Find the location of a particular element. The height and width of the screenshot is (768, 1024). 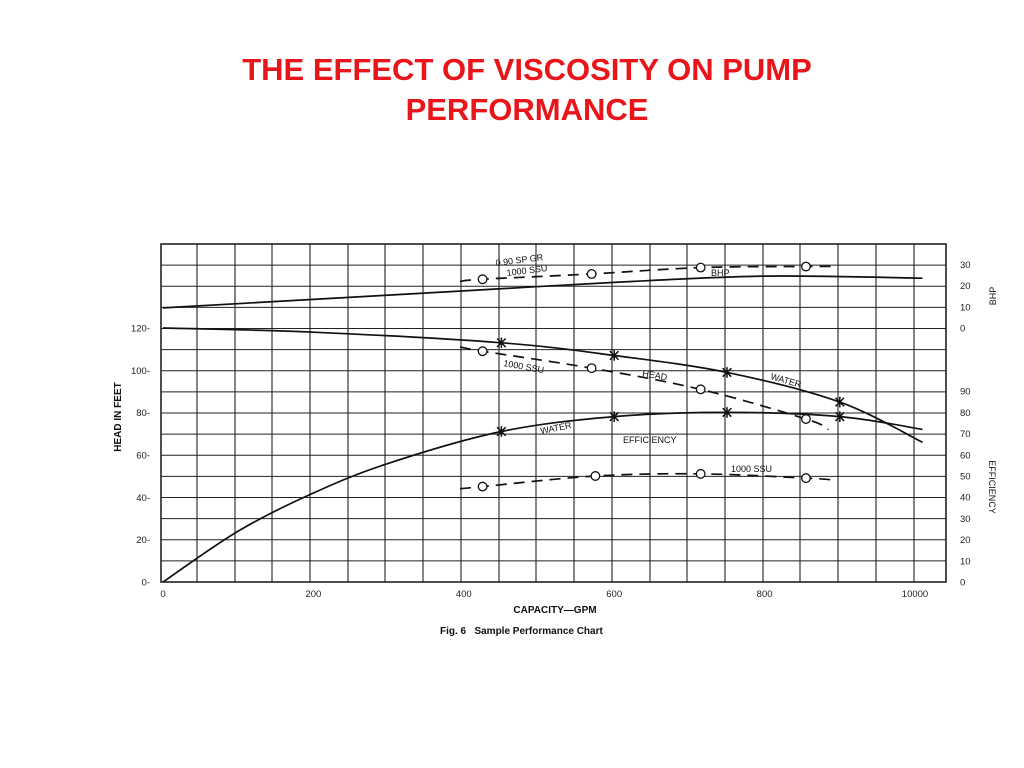

y-tick-label: 0- is located at coordinates (146, 583).